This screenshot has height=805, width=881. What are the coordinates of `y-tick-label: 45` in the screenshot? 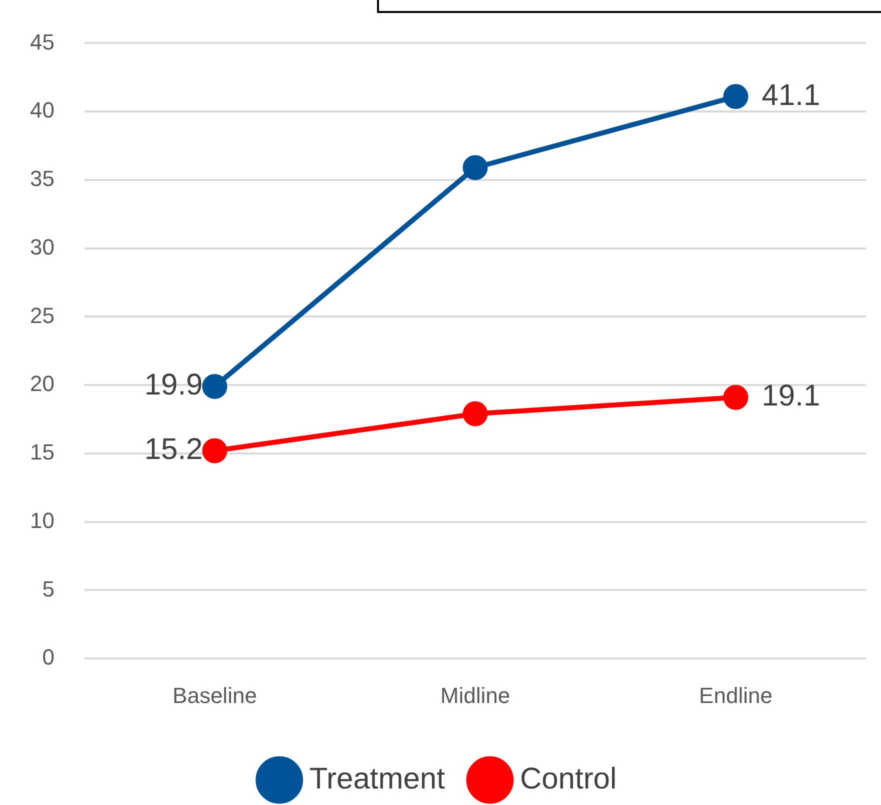 It's located at (42, 41).